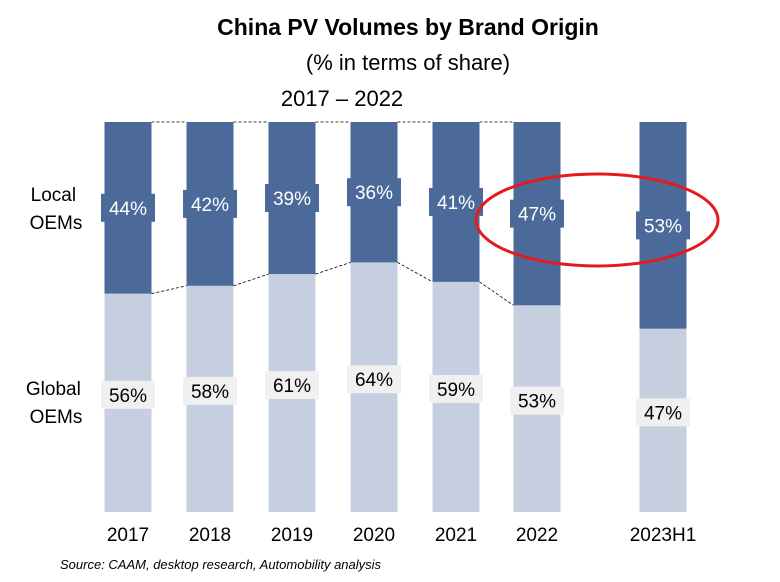  Describe the element at coordinates (456, 535) in the screenshot. I see `category-label-2021: 2021` at that location.